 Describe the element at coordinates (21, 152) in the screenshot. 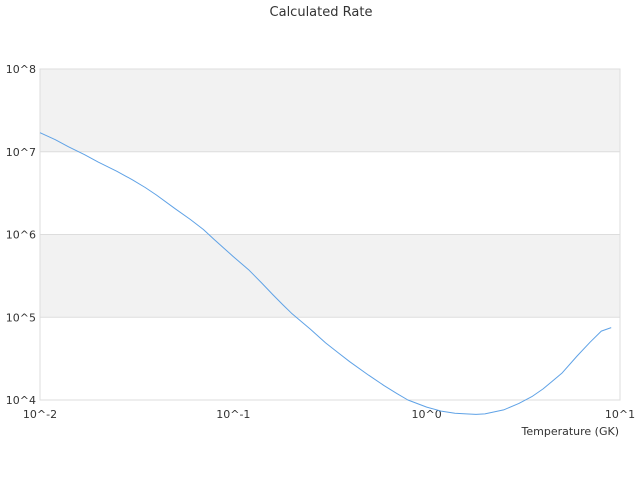

I see `y-tick-label: 10^7` at that location.